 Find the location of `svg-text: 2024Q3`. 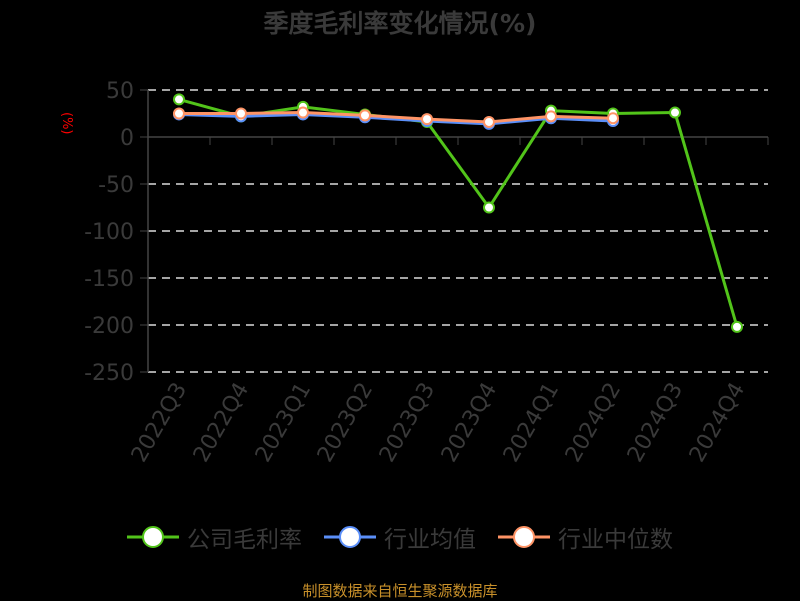

svg-text: 2024Q3 is located at coordinates (655, 423).